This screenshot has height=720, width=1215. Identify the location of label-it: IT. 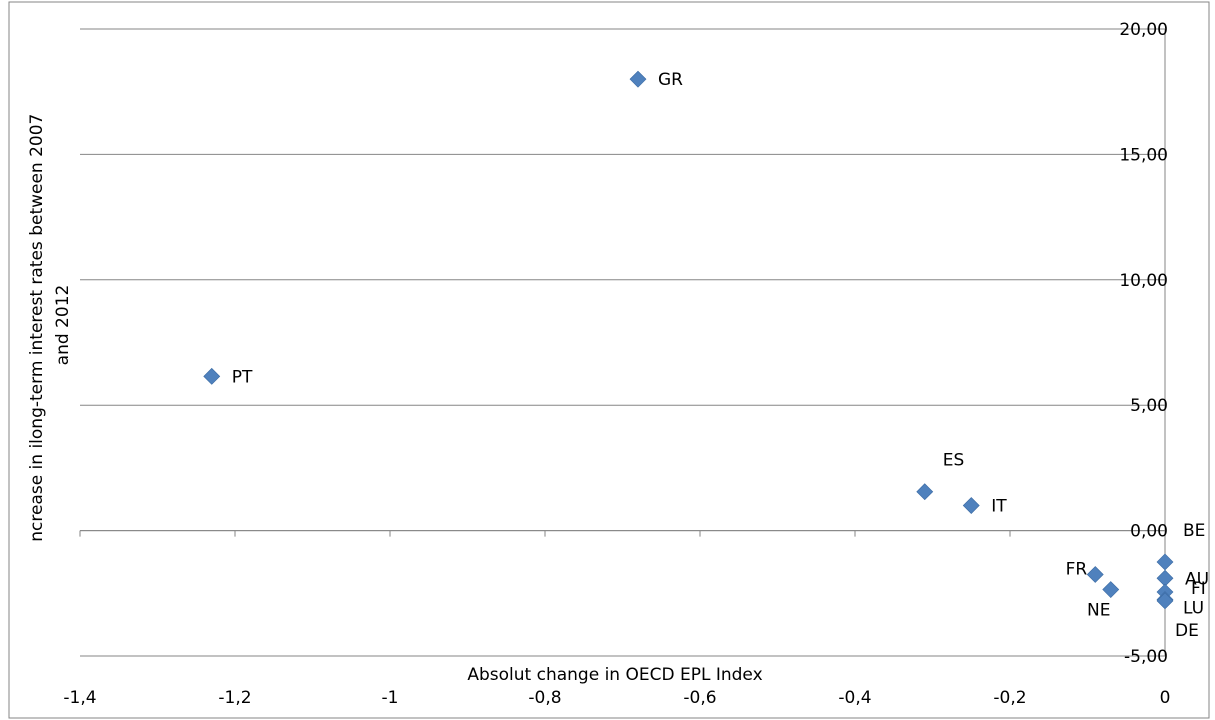
(999, 507).